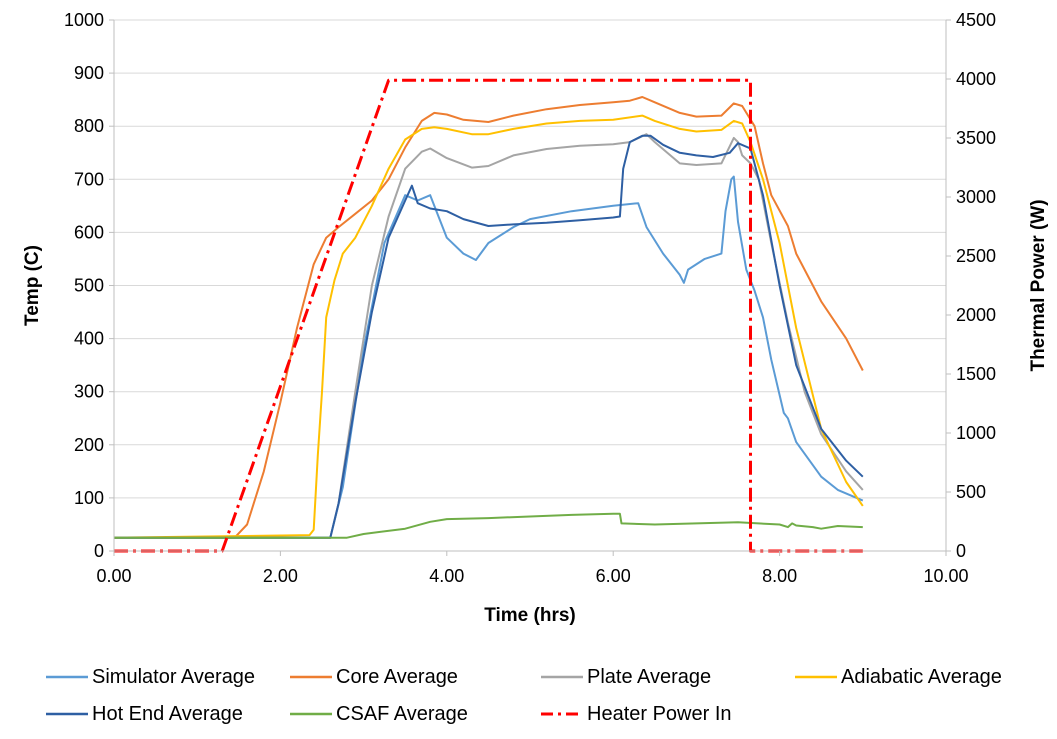 This screenshot has height=739, width=1057. I want to click on y2-tick-label: 4500, so click(976, 20).